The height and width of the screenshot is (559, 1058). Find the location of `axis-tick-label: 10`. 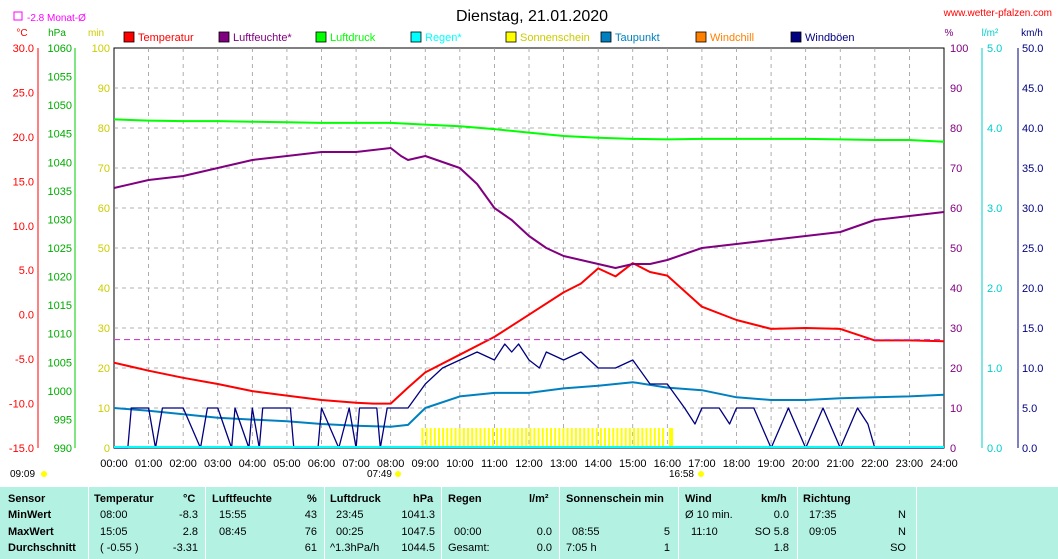

axis-tick-label: 10 is located at coordinates (104, 409).